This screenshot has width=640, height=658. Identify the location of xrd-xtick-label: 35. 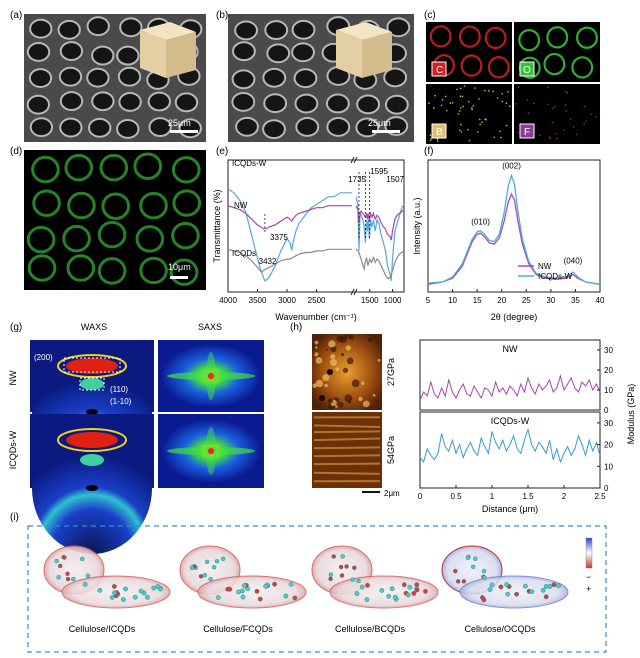
(575, 300).